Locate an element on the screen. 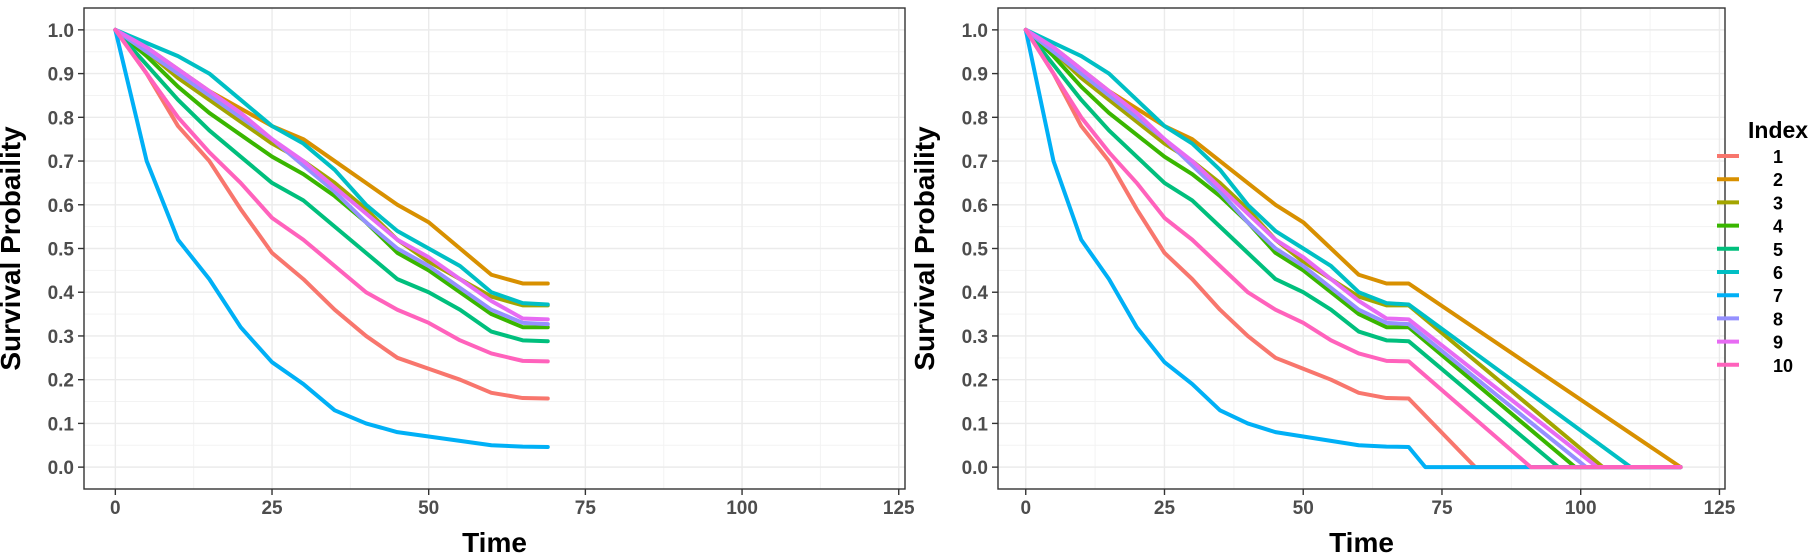 Image resolution: width=1820 pixels, height=557 pixels. legend-label-10: 10 is located at coordinates (1783, 366).